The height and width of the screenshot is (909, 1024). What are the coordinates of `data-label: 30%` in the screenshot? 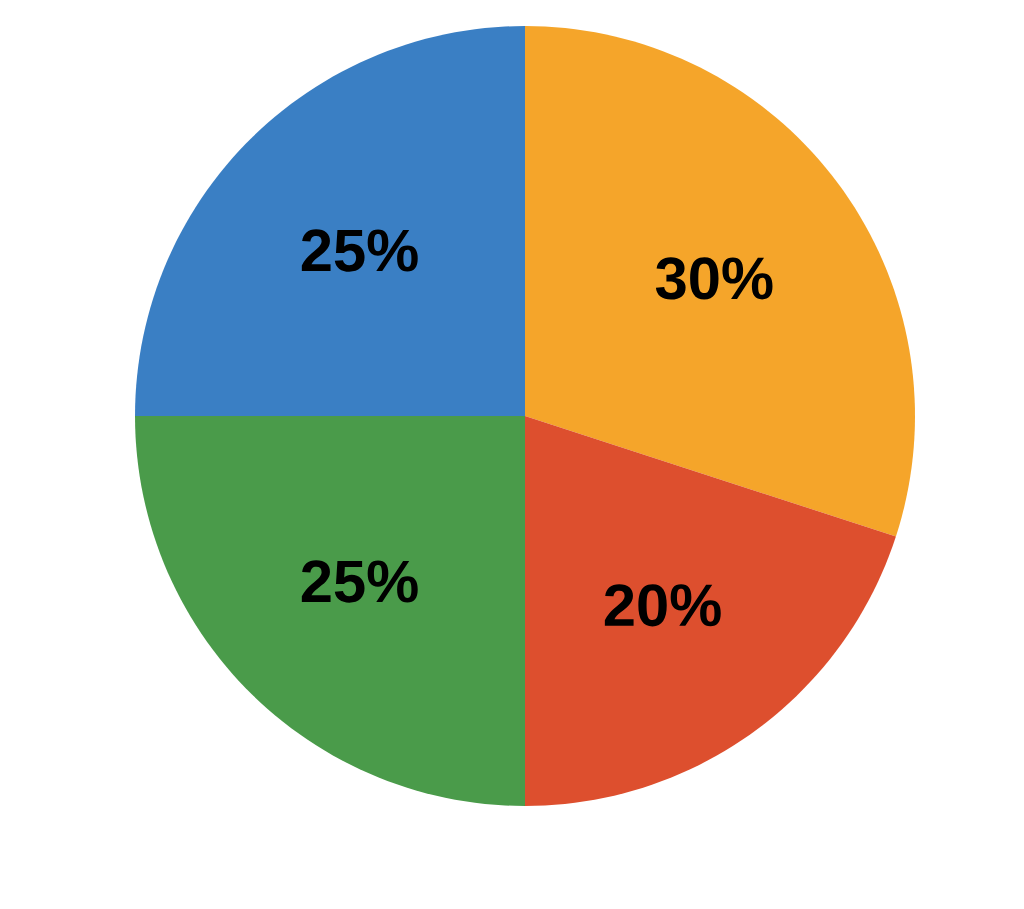 It's located at (714, 278).